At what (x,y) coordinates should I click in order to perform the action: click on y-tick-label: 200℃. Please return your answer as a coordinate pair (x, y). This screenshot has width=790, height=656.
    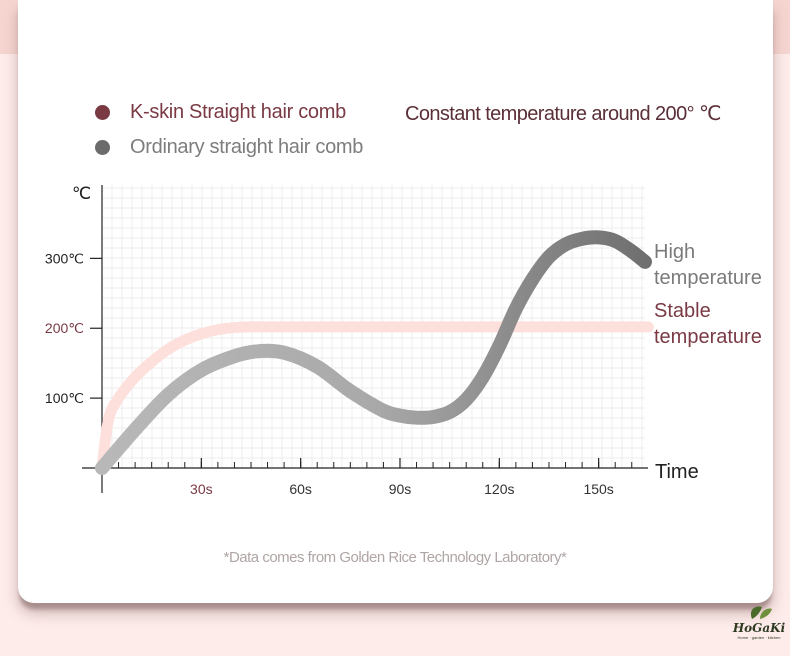
    Looking at the image, I should click on (64, 328).